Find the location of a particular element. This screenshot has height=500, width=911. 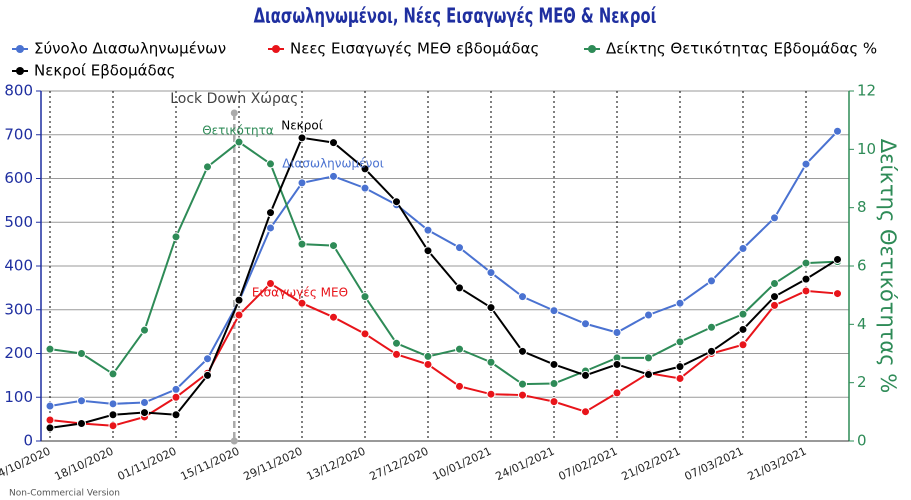

annotation: Εισαγωγές ΜΕΘ is located at coordinates (300, 293).